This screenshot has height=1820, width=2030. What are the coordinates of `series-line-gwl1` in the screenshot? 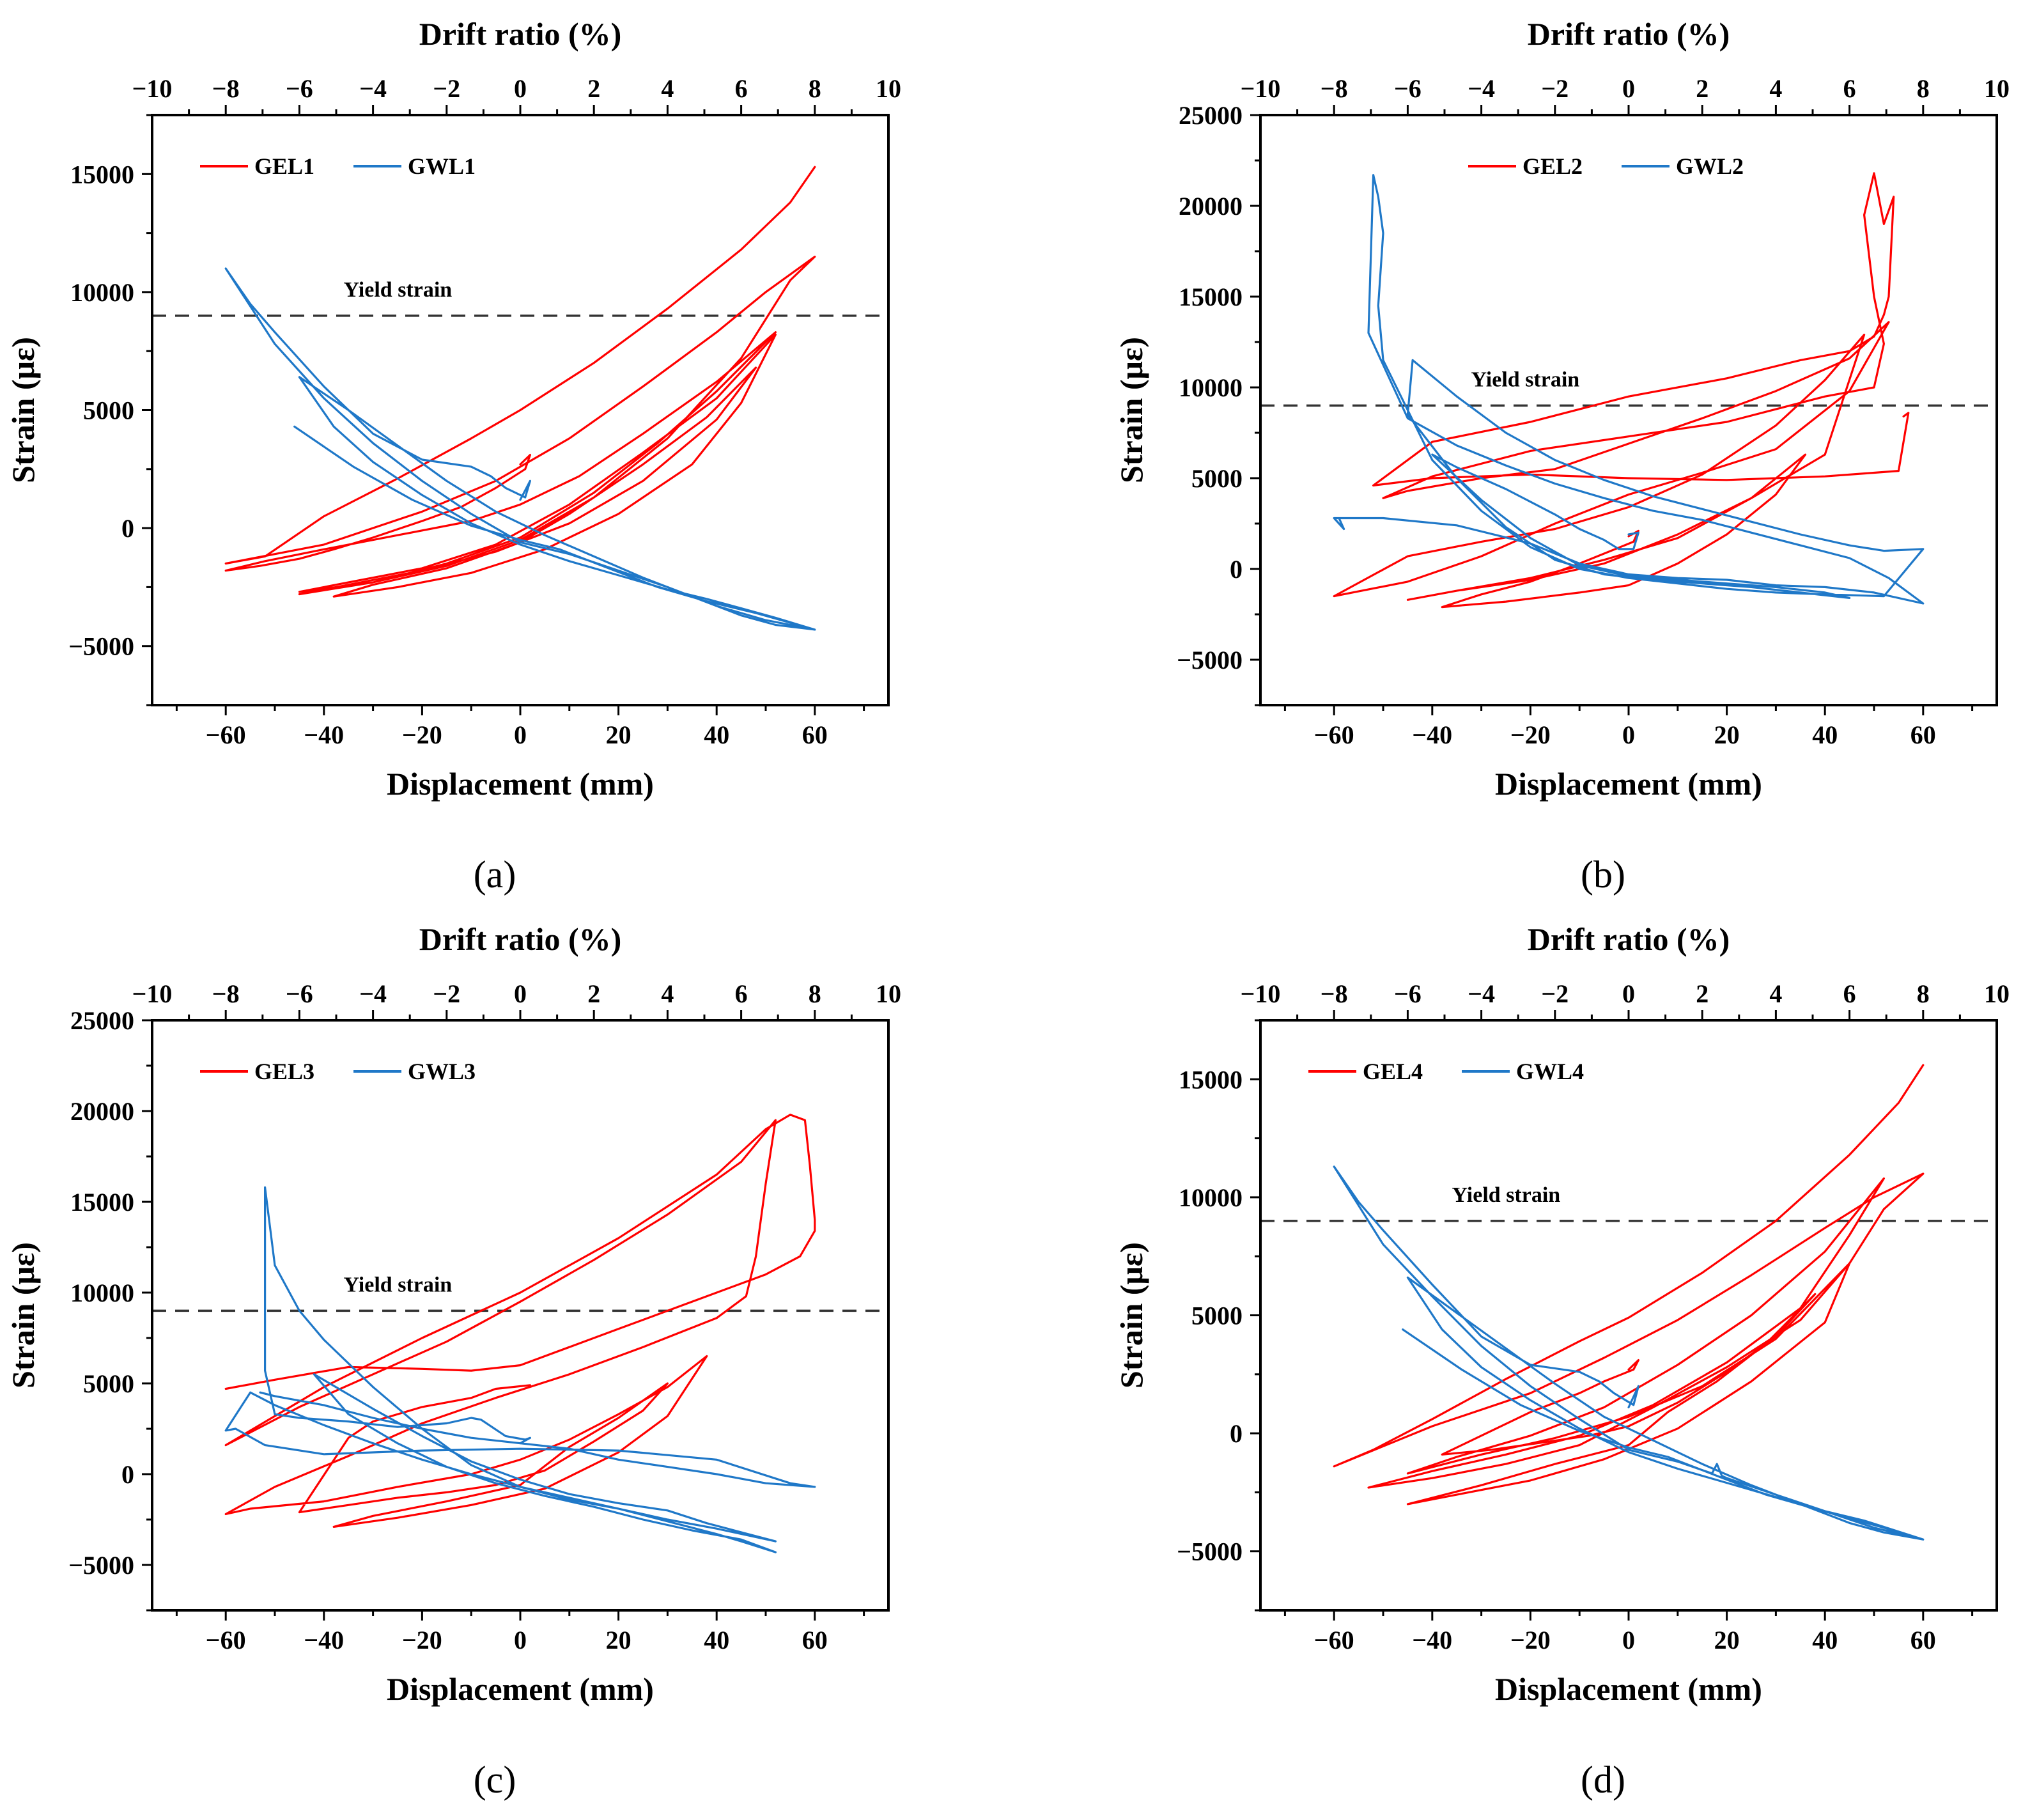 It's located at (520, 449).